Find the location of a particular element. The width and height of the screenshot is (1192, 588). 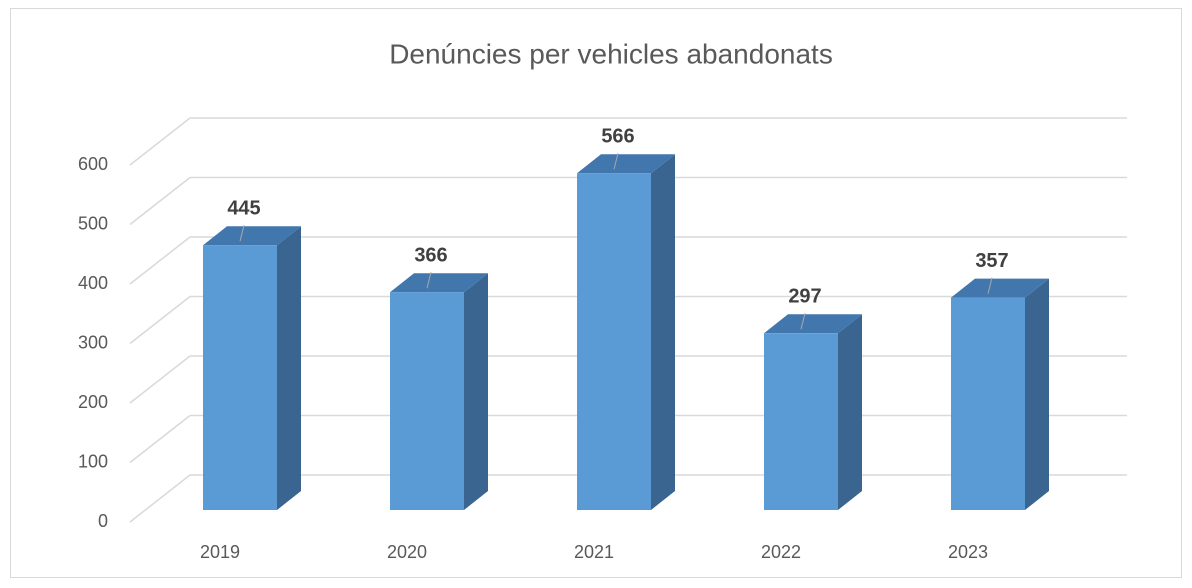

x-tick-label: 2022 is located at coordinates (781, 552).